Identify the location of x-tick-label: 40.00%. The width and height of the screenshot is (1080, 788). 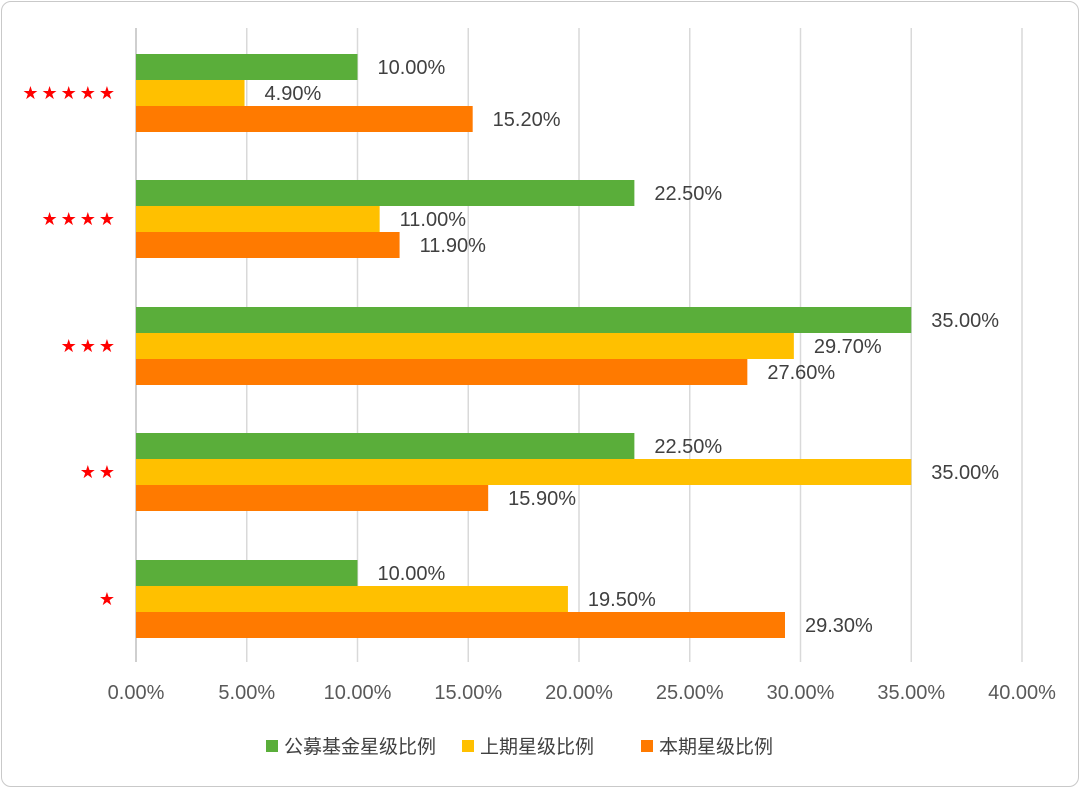
(1022, 693).